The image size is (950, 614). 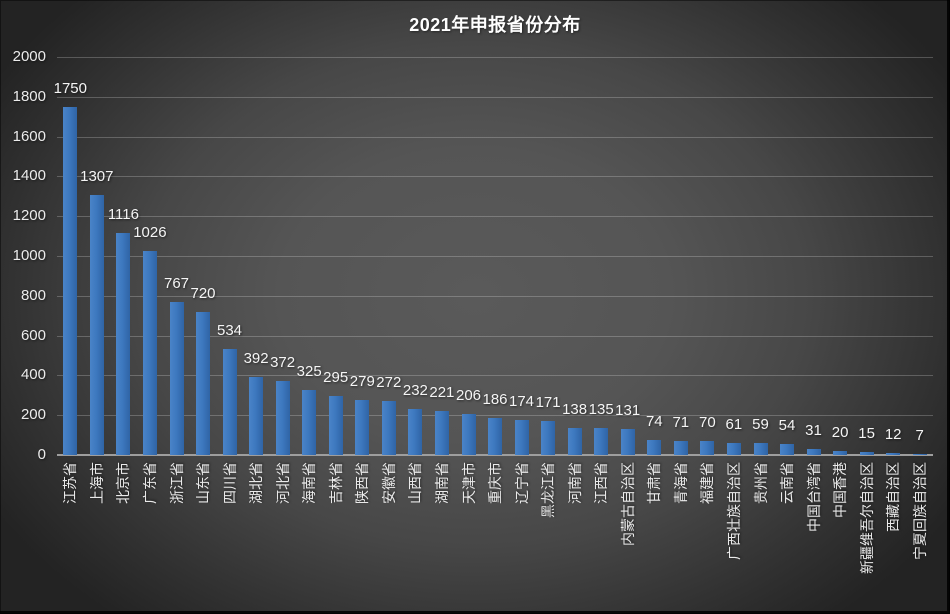 What do you see at coordinates (866, 433) in the screenshot?
I see `bar-value-label: 15` at bounding box center [866, 433].